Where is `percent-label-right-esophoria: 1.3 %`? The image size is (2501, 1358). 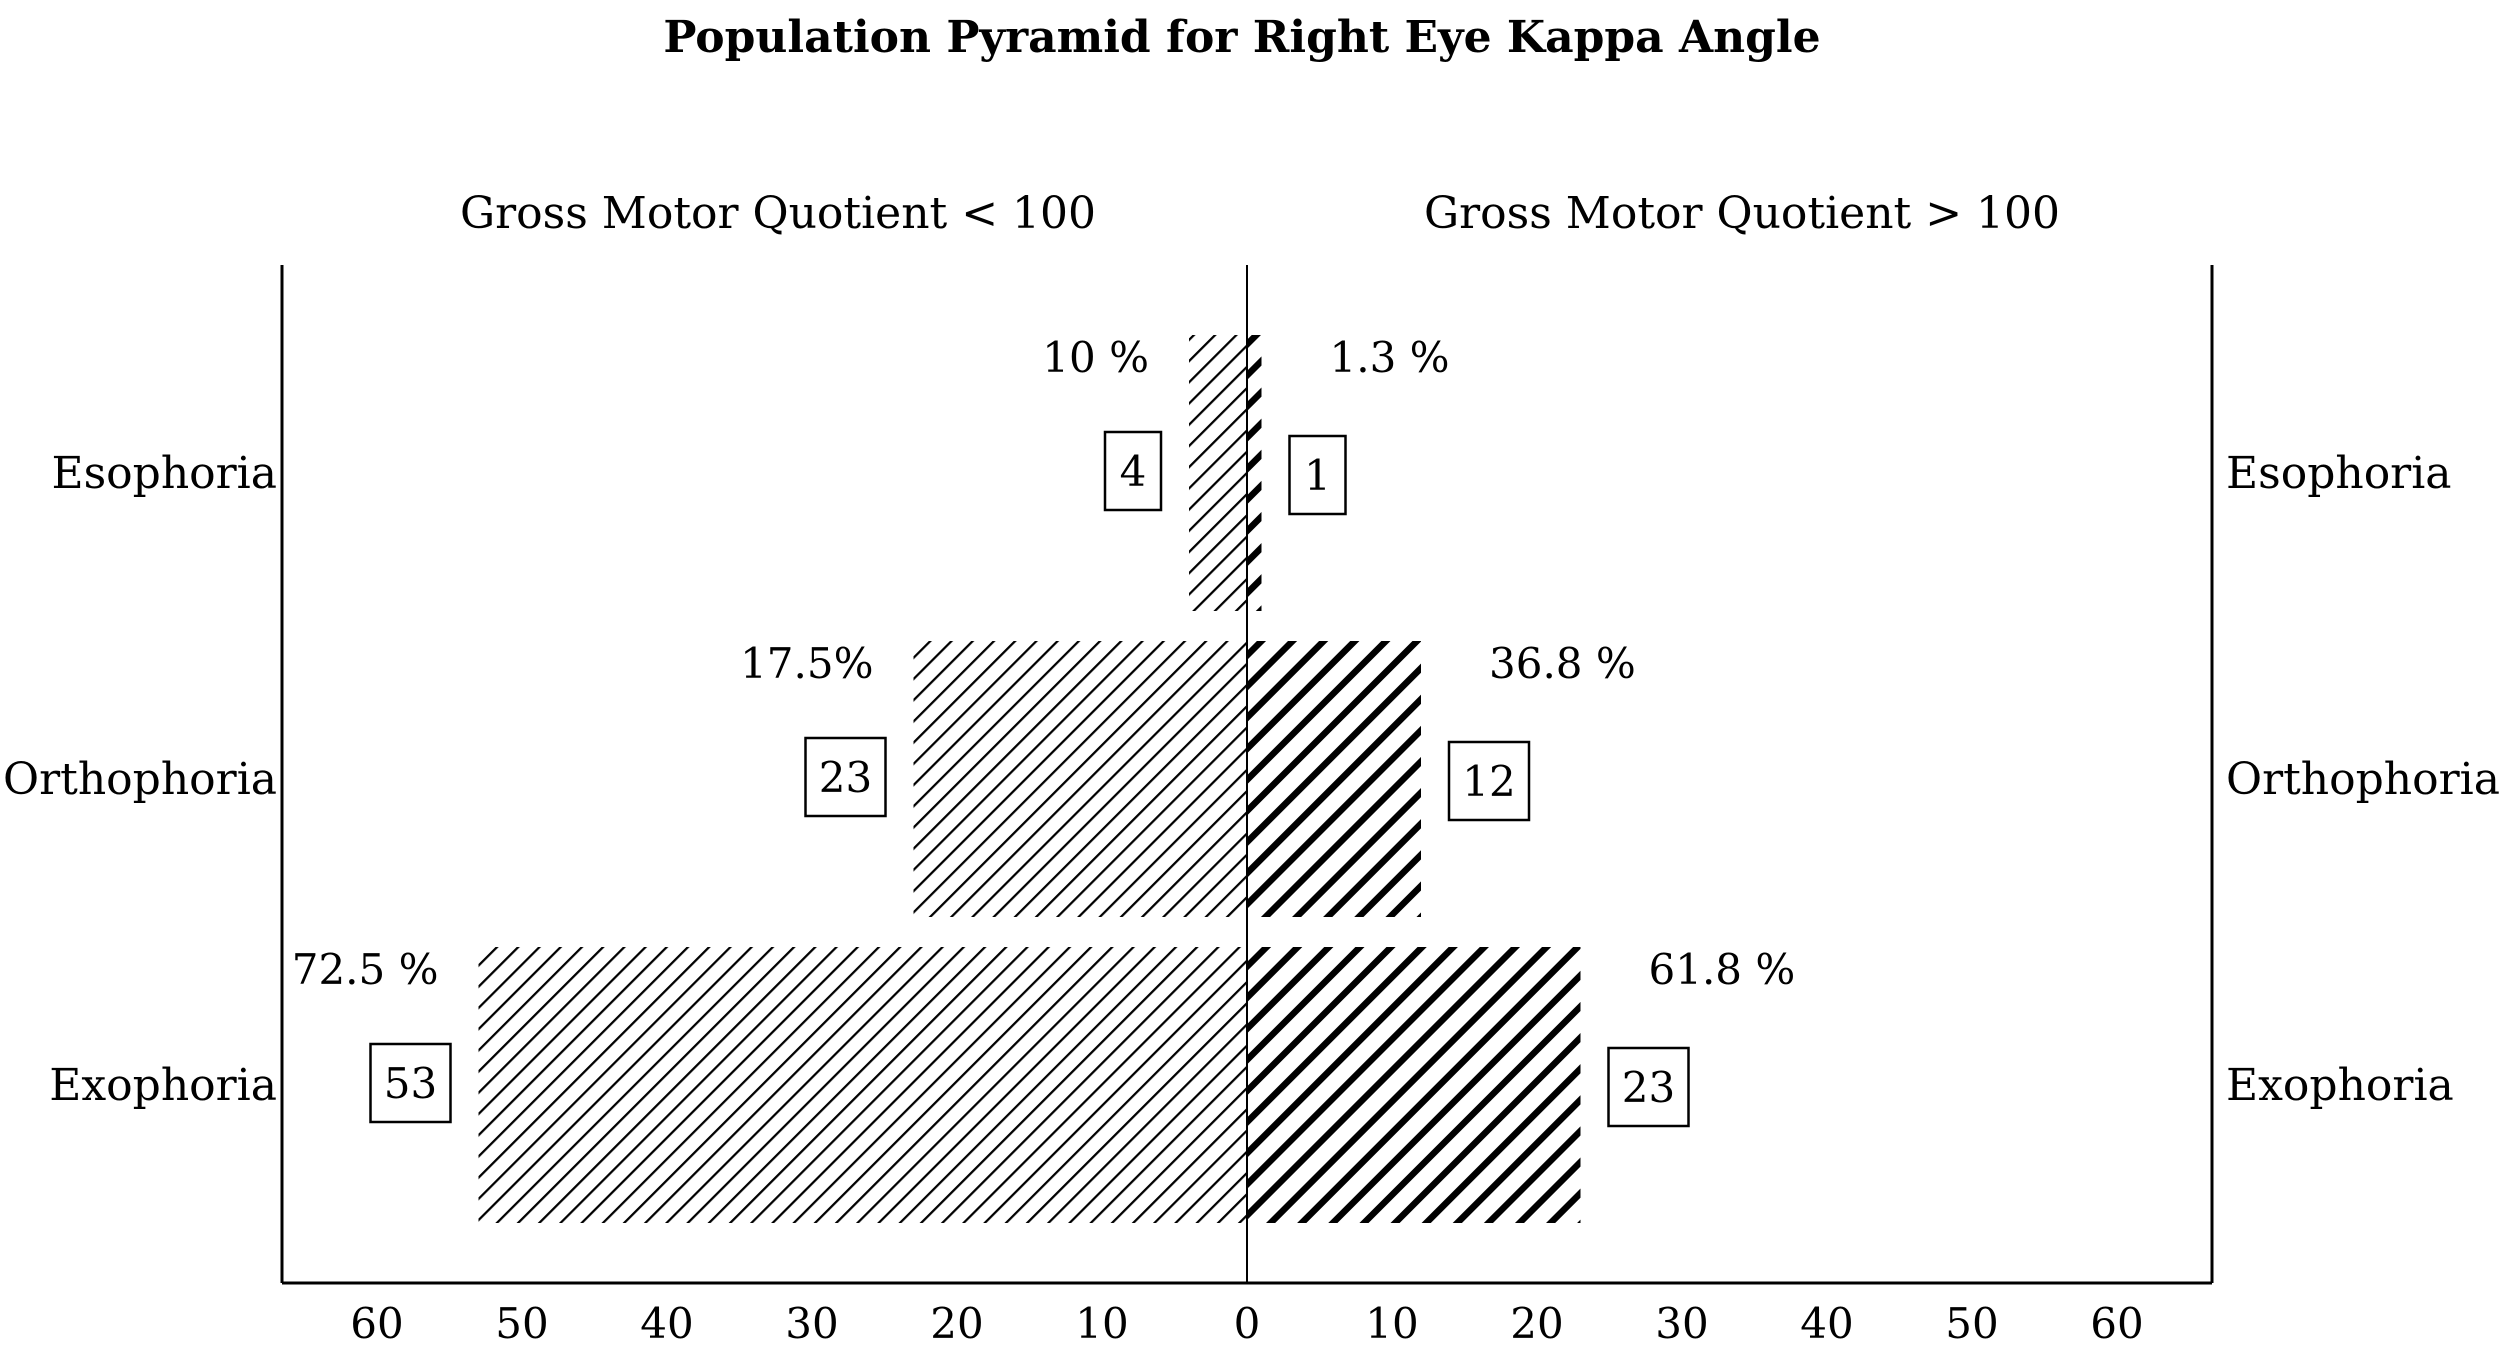
percent-label-right-esophoria: 1.3 % is located at coordinates (1390, 357).